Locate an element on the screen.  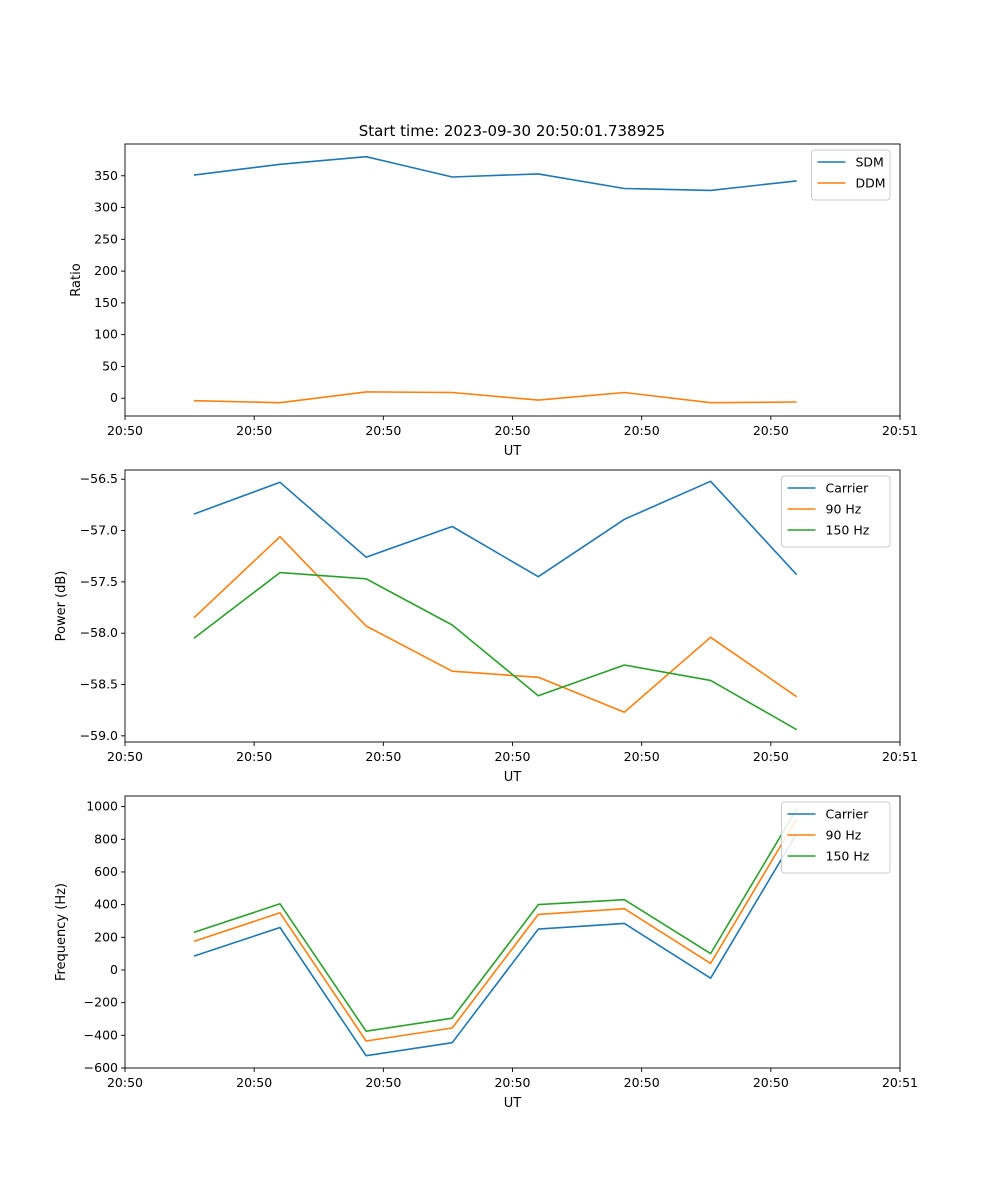
y-tick-label: 400 is located at coordinates (106, 904).